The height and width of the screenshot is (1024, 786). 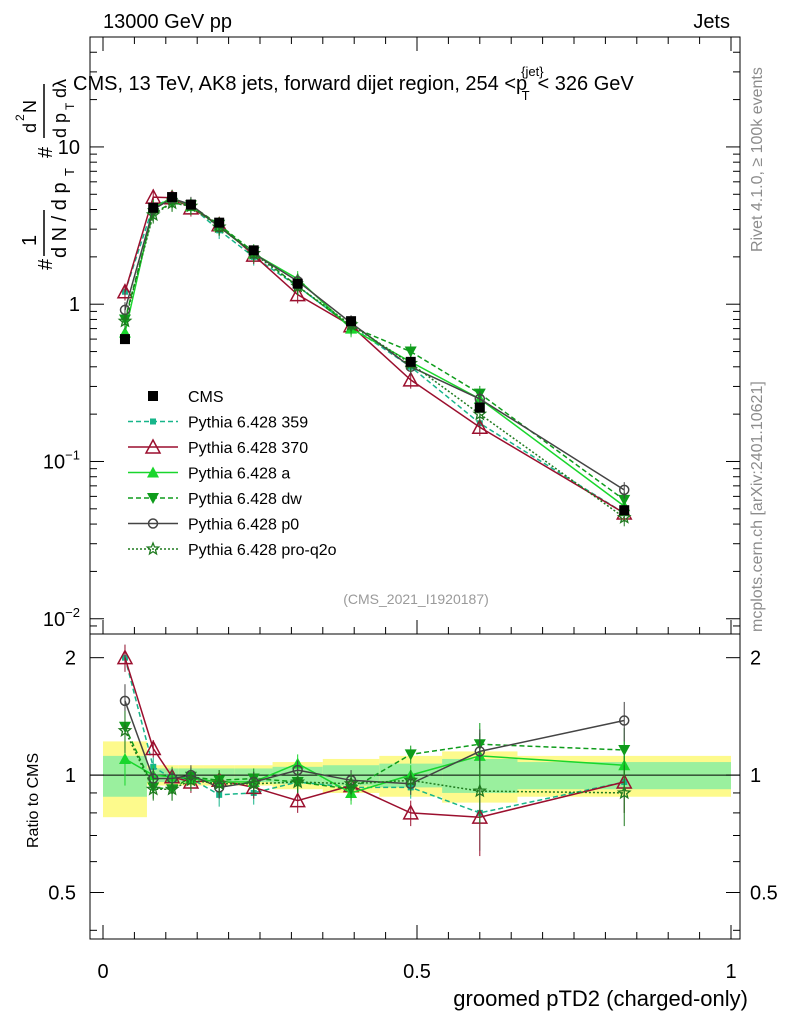 What do you see at coordinates (30, 106) in the screenshot?
I see `svg-text: N` at bounding box center [30, 106].